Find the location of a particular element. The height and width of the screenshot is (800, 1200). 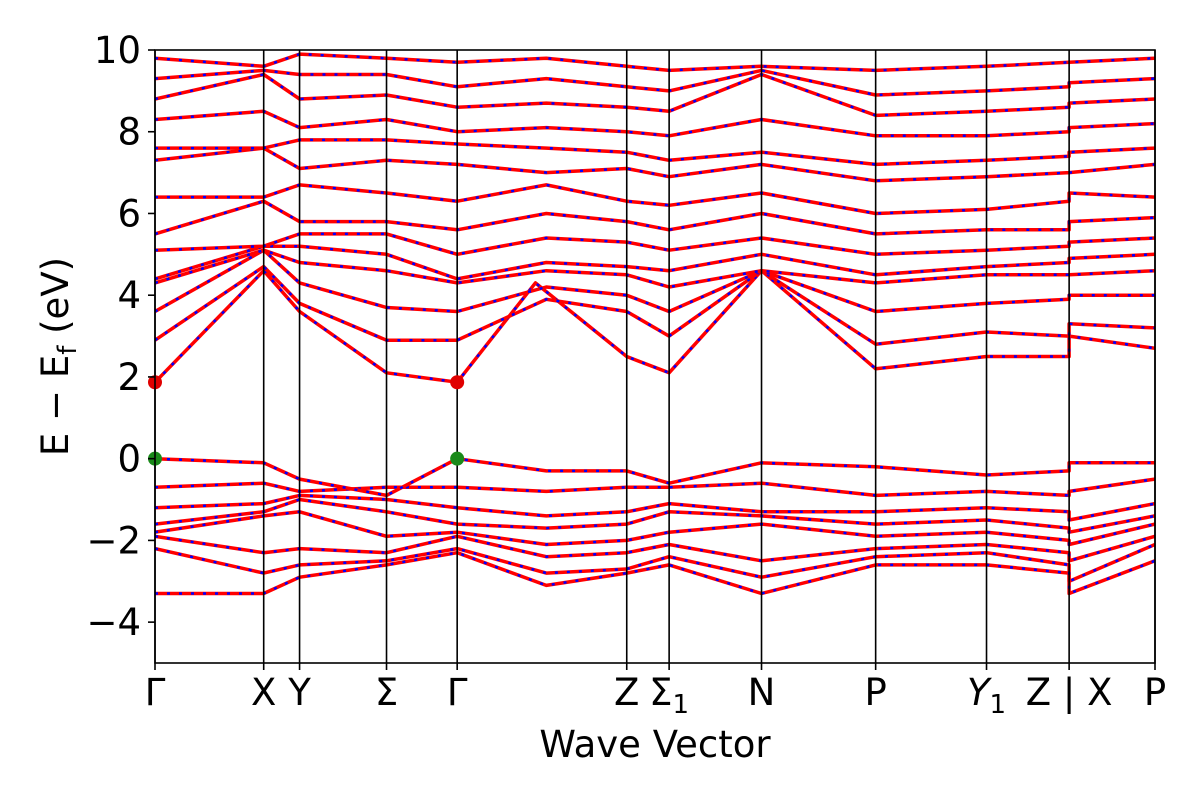

x-tick-label-6: Σ1 is located at coordinates (669, 695).